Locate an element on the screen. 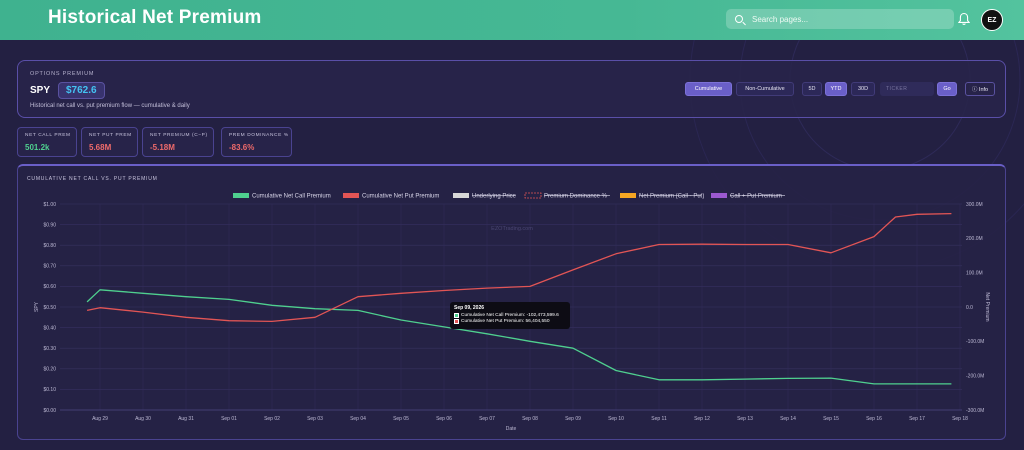 The image size is (1024, 450). bell-icon is located at coordinates (964, 19).